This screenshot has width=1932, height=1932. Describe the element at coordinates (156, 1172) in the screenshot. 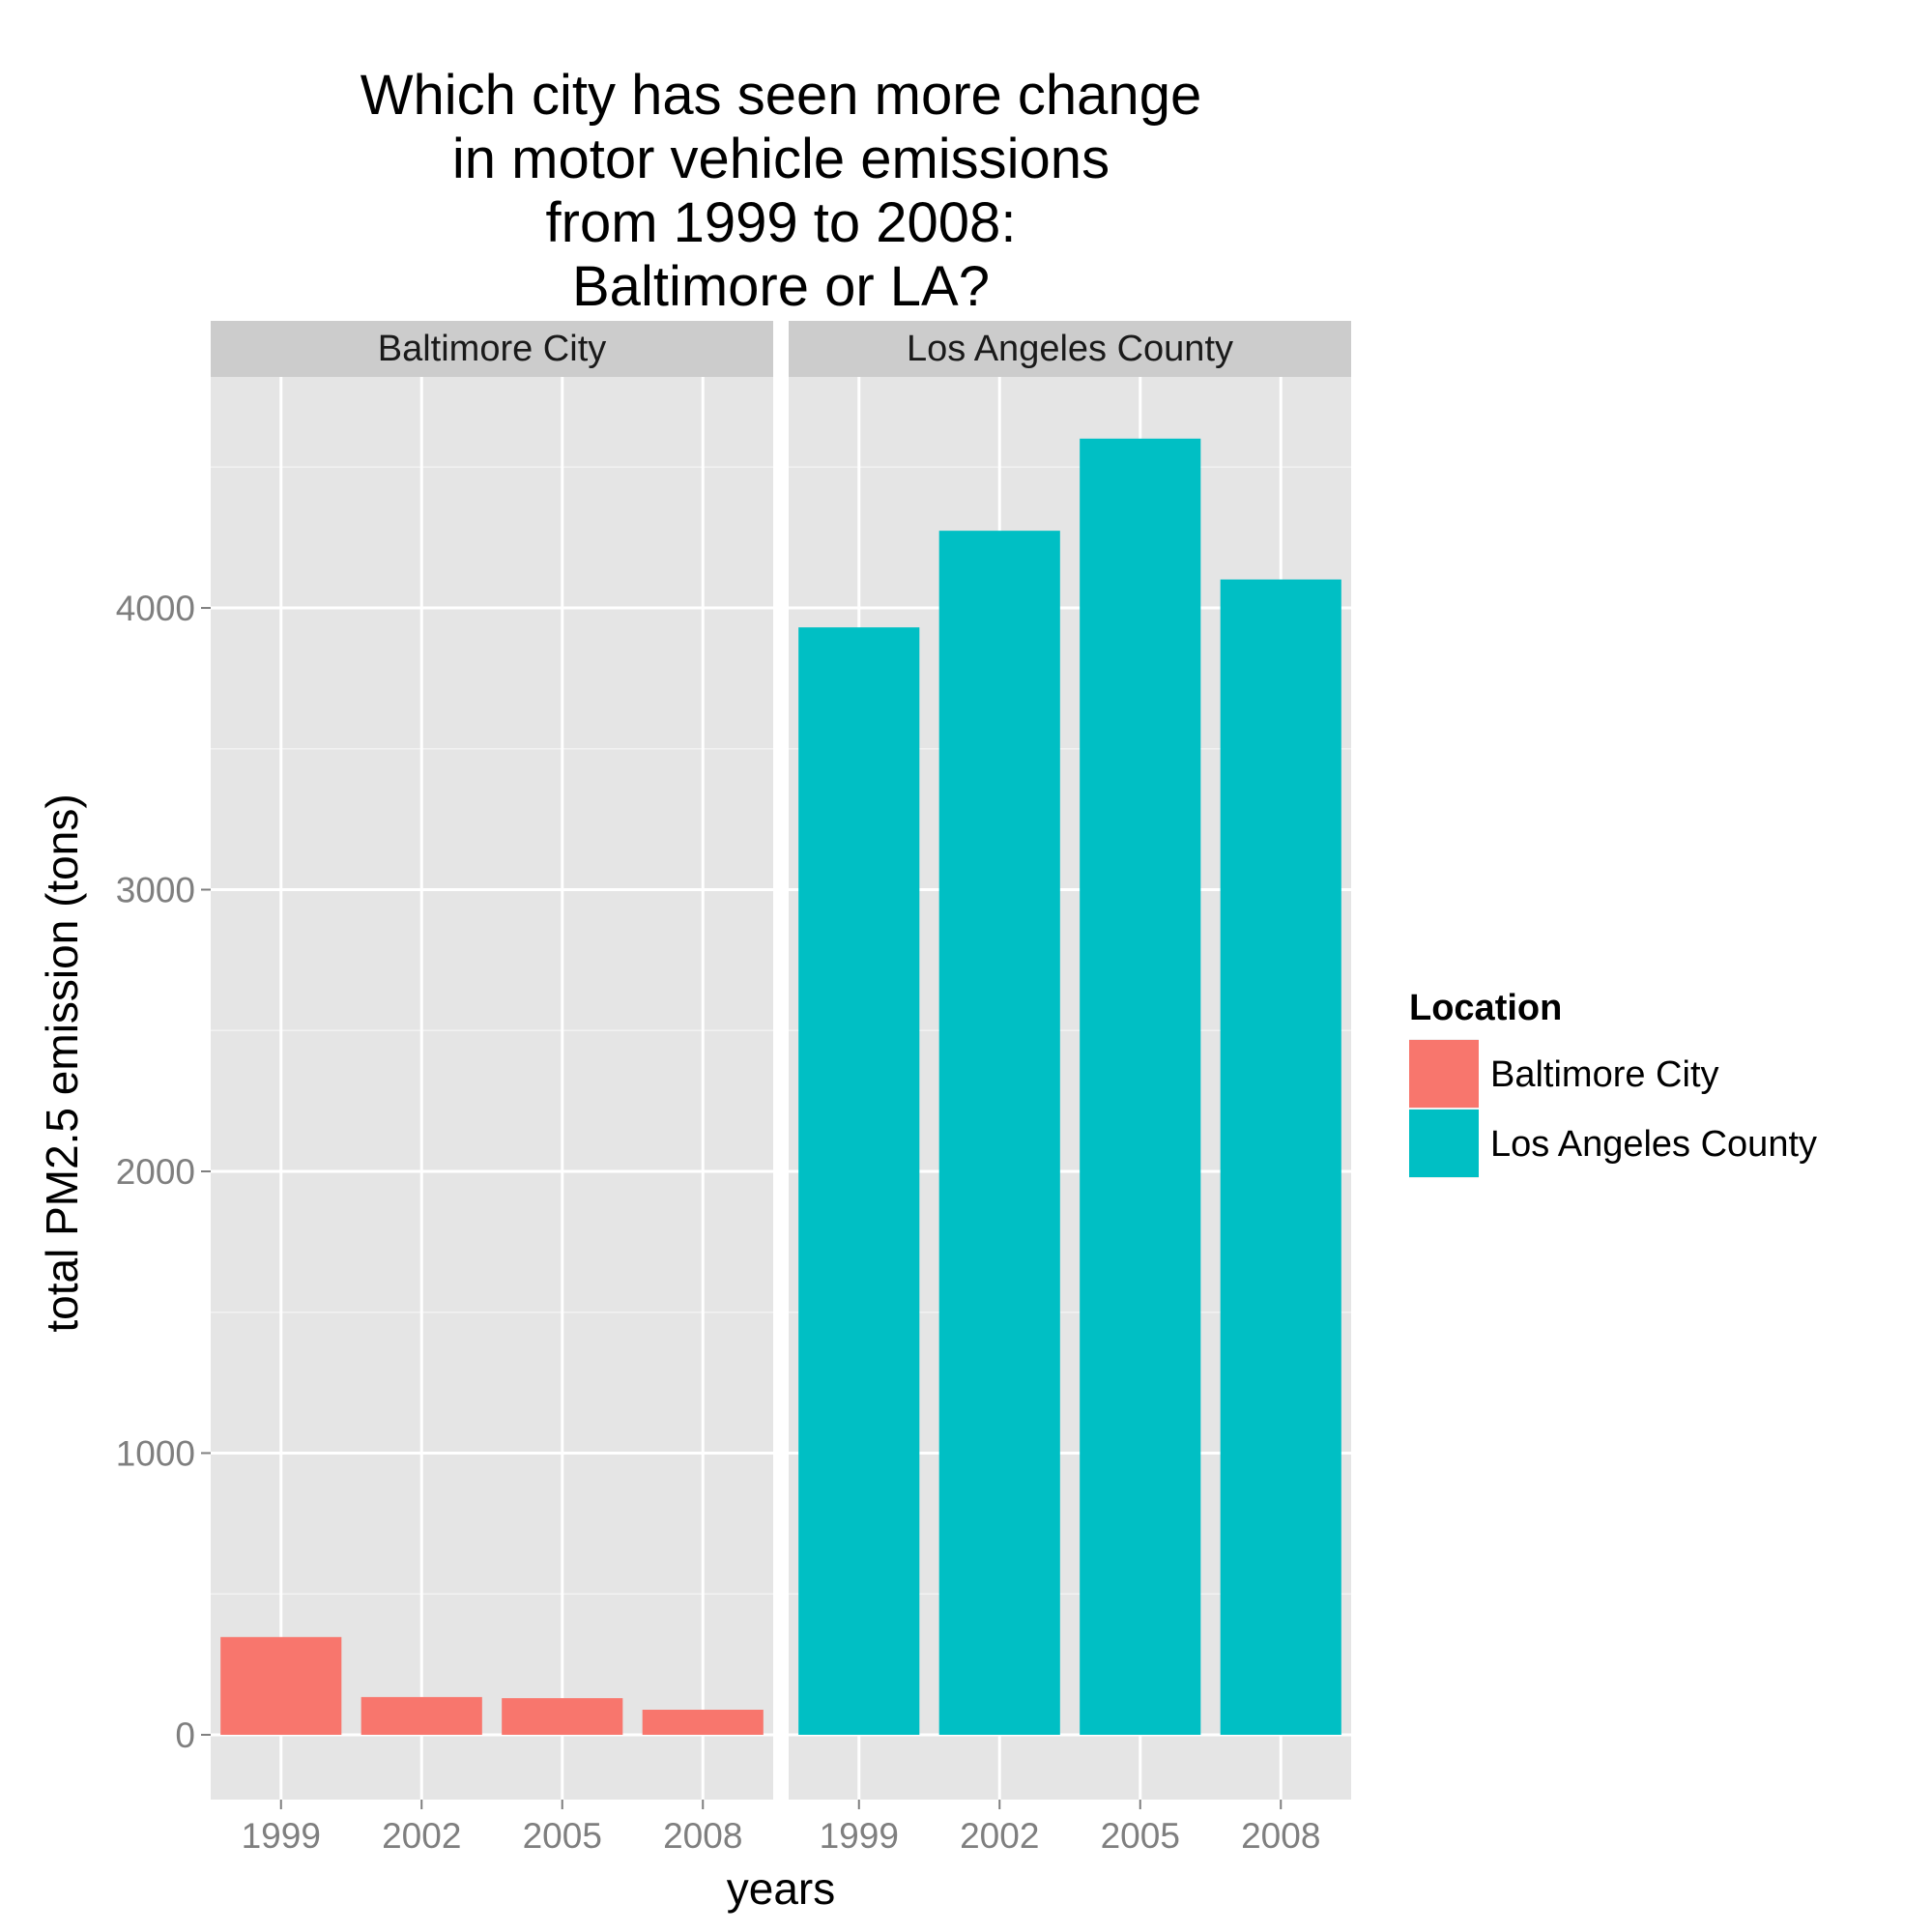

I see `y-tick-label: 2000` at that location.